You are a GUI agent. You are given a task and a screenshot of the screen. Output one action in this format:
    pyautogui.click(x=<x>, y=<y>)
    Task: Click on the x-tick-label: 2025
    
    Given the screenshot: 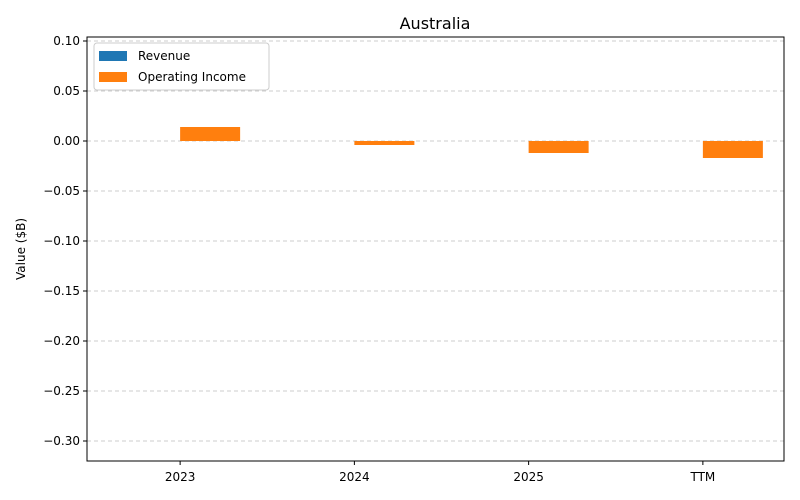 What is the action you would take?
    pyautogui.click(x=528, y=477)
    